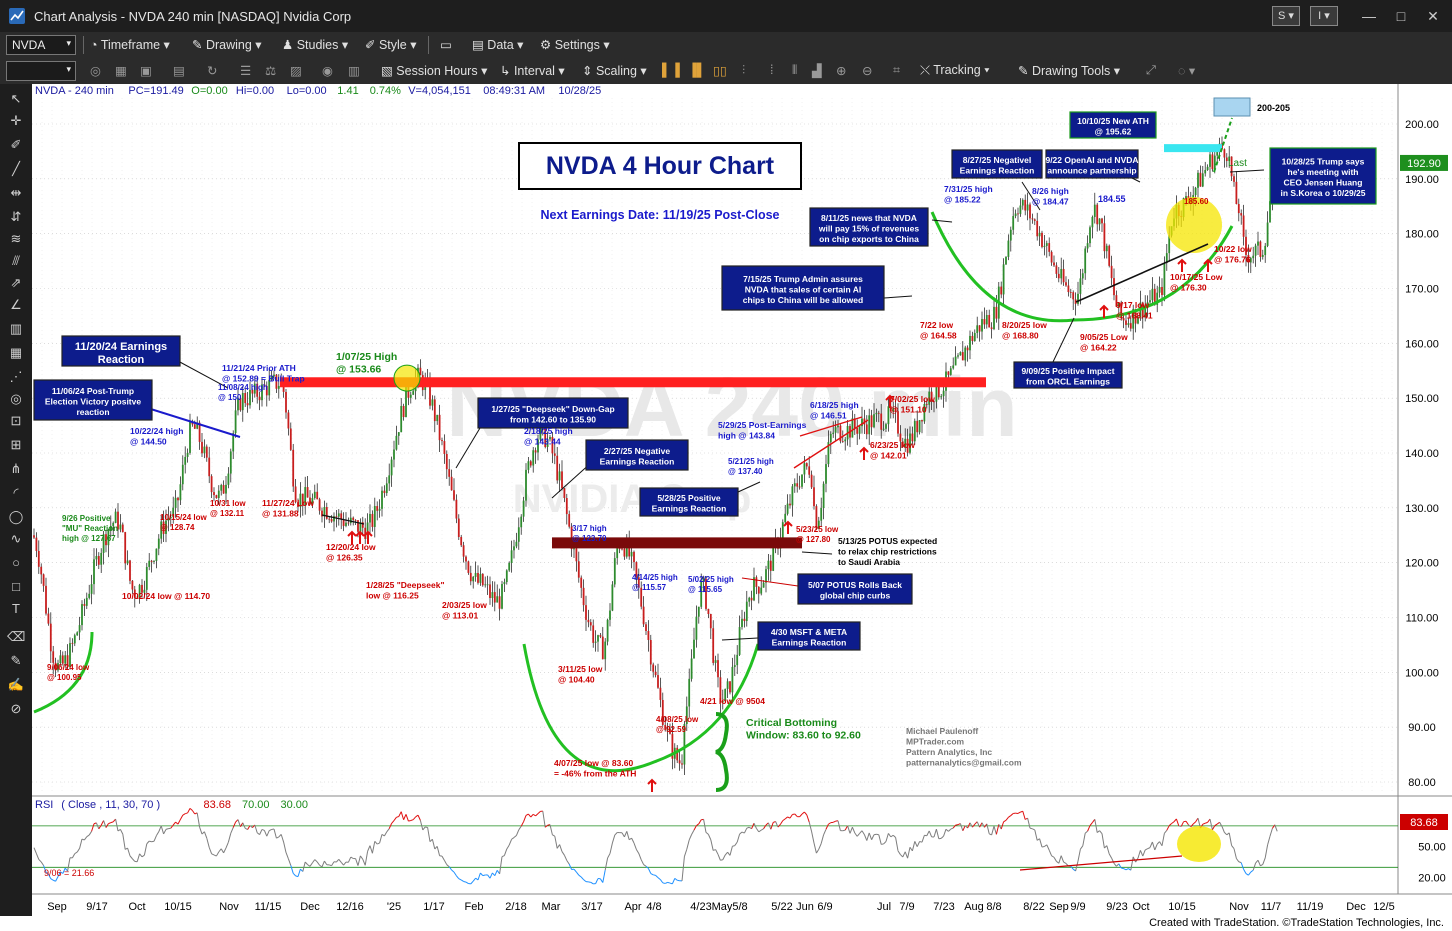 This screenshot has width=1452, height=931. Describe the element at coordinates (16, 328) in the screenshot. I see `bars-tool-icon: ▥` at that location.